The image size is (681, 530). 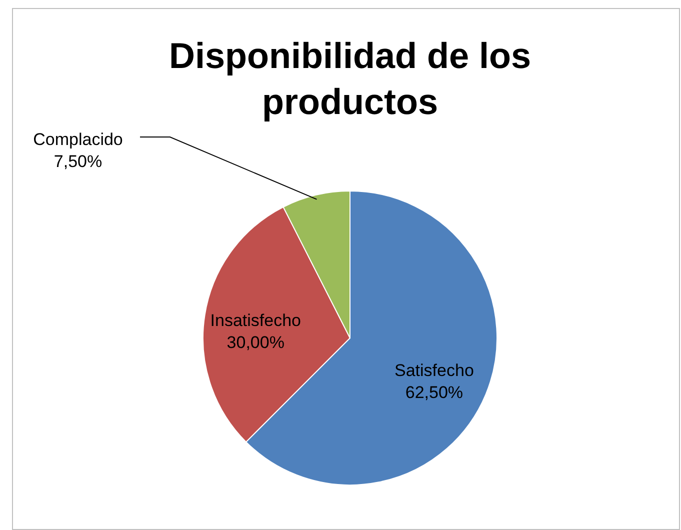 What do you see at coordinates (78, 139) in the screenshot?
I see `slice-label: Complacido` at bounding box center [78, 139].